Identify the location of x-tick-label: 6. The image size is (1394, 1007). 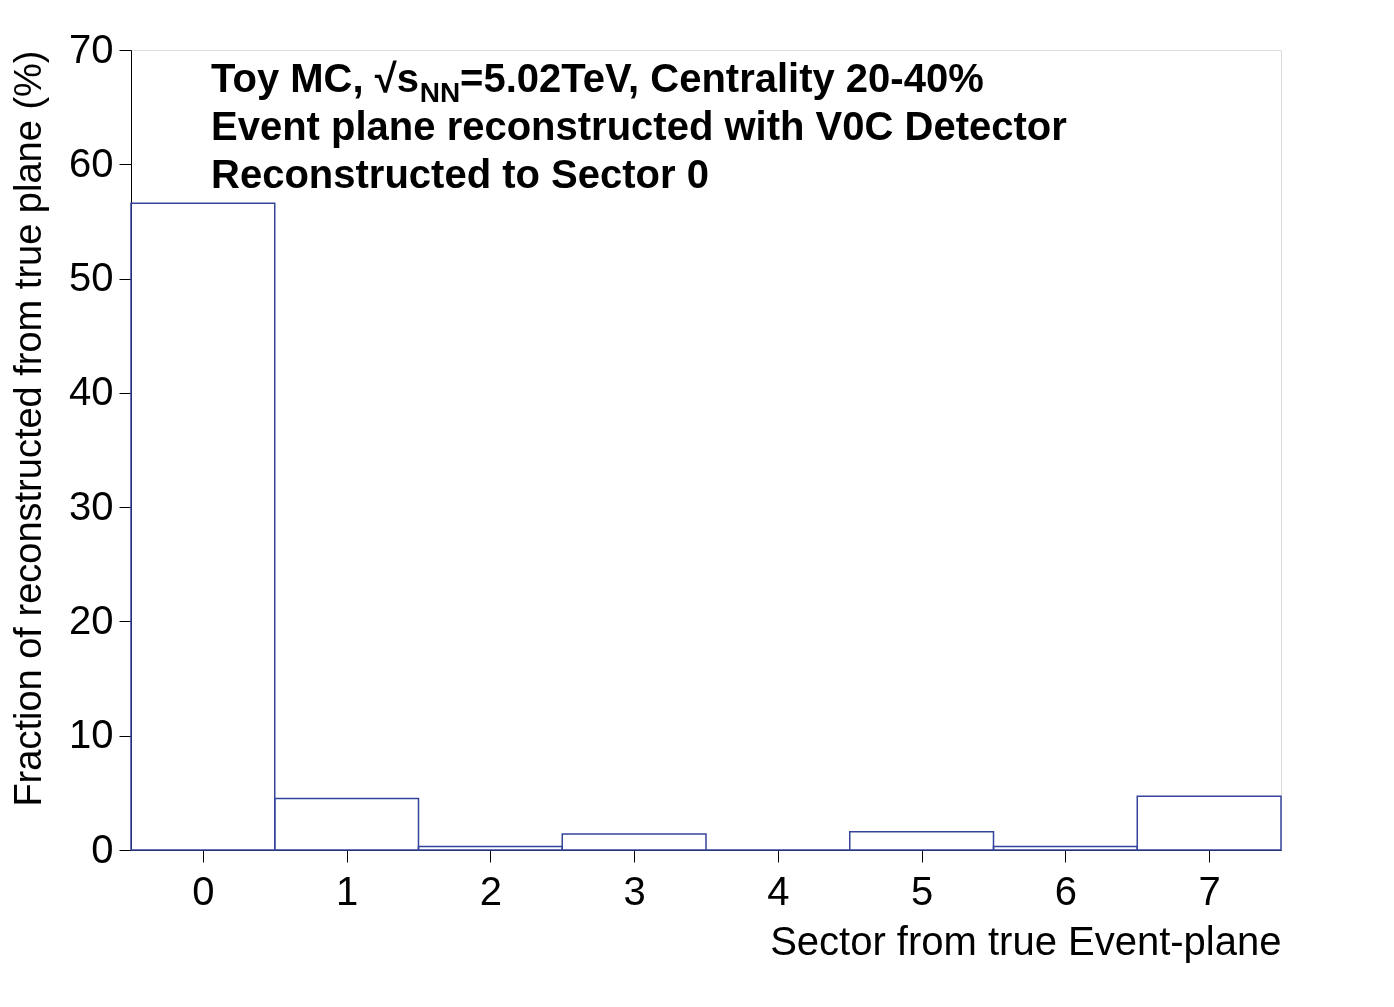
(1065, 890).